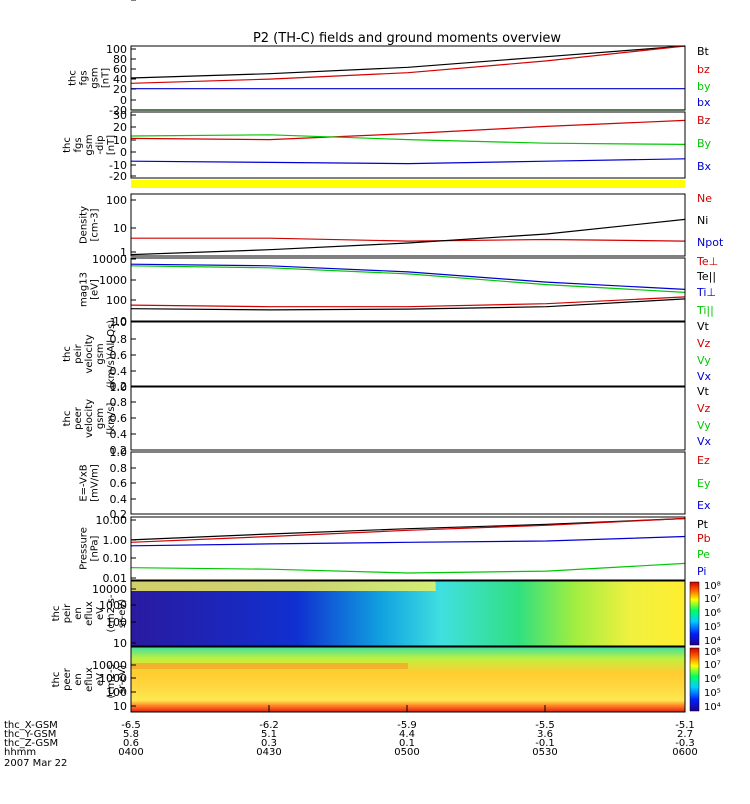 The width and height of the screenshot is (750, 804). What do you see at coordinates (704, 505) in the screenshot?
I see `legend-Ex: Ex` at bounding box center [704, 505].